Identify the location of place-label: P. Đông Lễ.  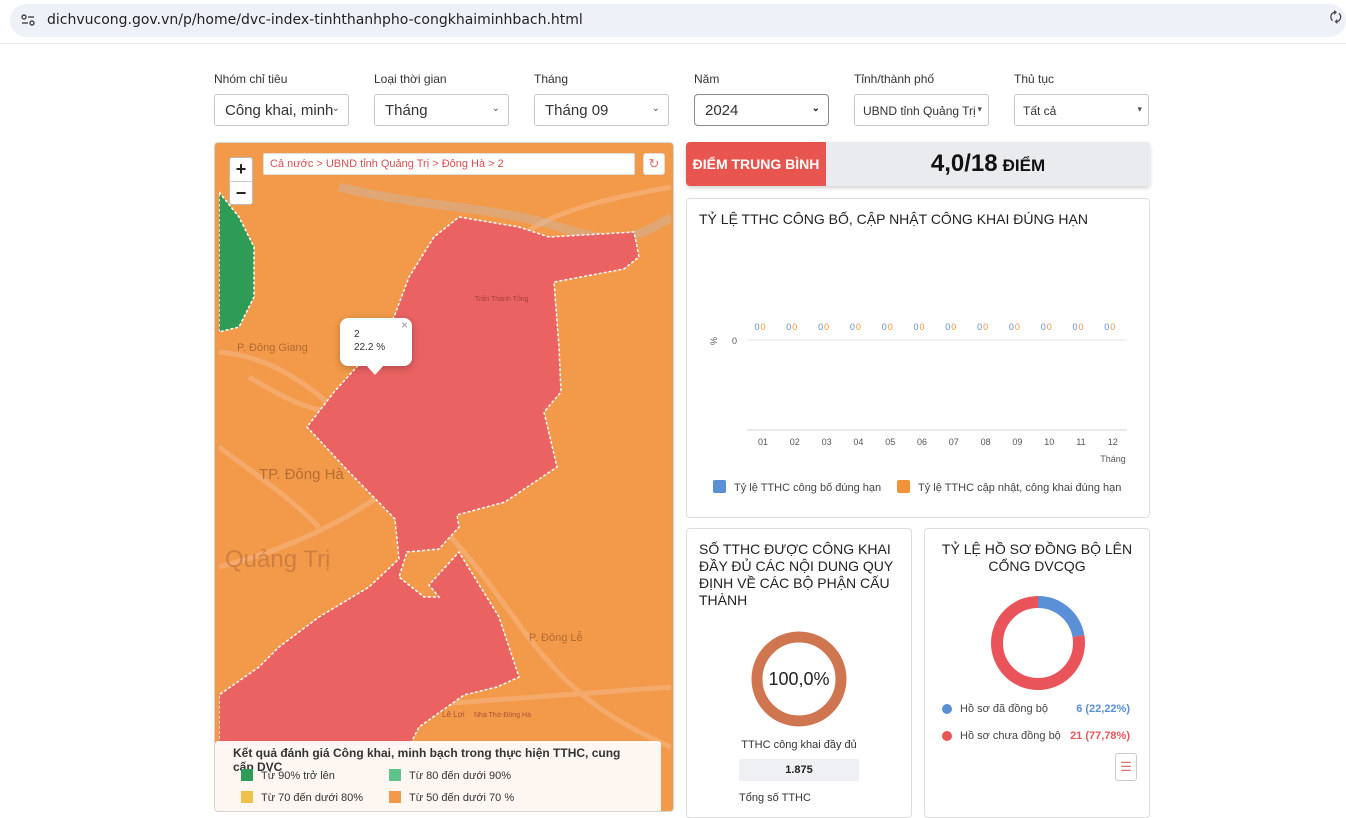
(556, 637).